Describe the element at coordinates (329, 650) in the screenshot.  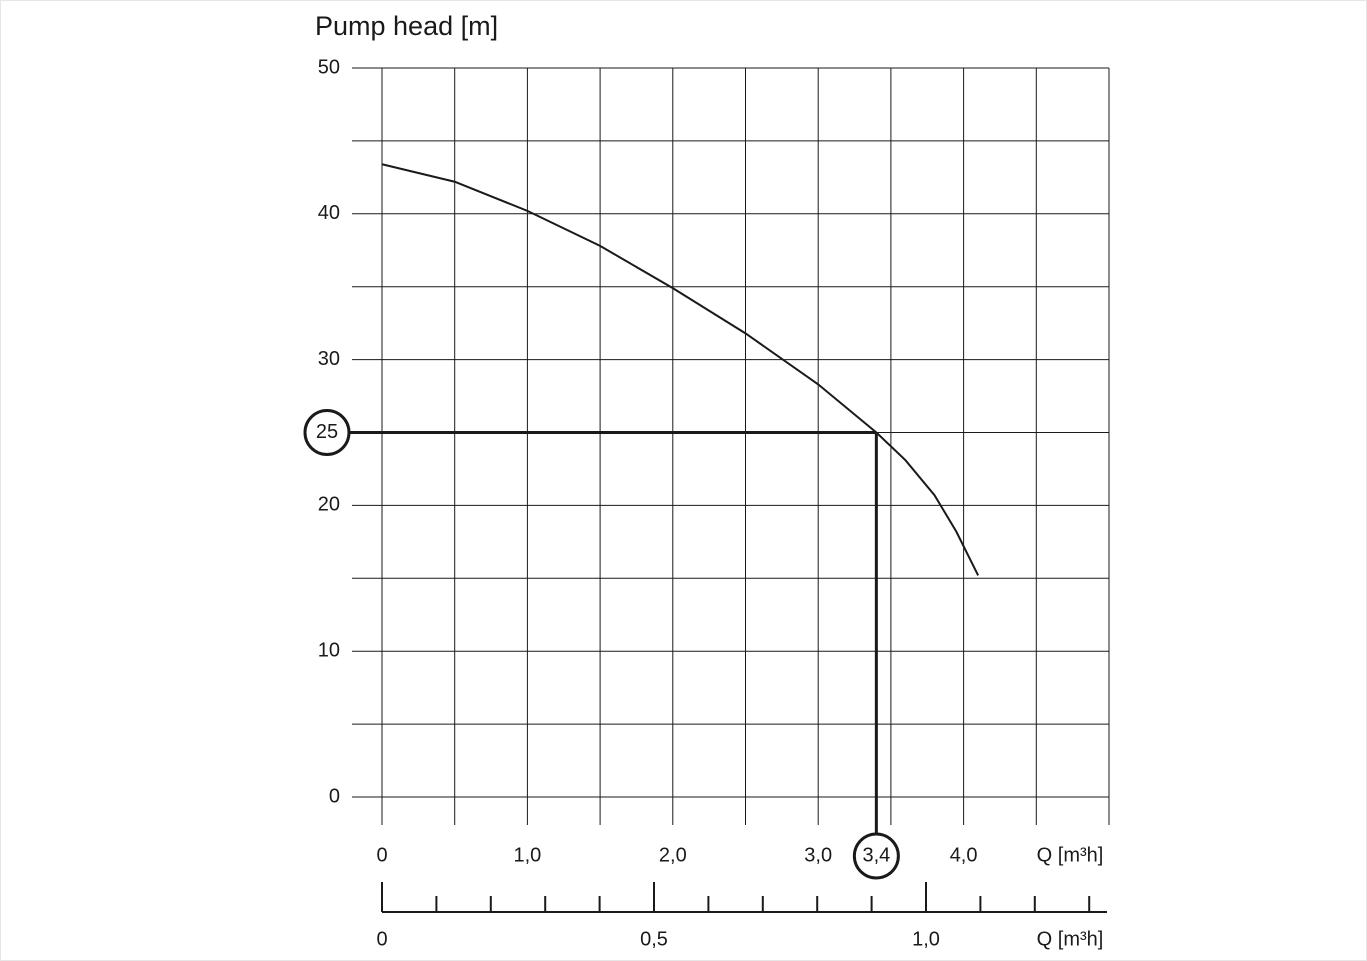
I see `y-tick-label: 10` at that location.